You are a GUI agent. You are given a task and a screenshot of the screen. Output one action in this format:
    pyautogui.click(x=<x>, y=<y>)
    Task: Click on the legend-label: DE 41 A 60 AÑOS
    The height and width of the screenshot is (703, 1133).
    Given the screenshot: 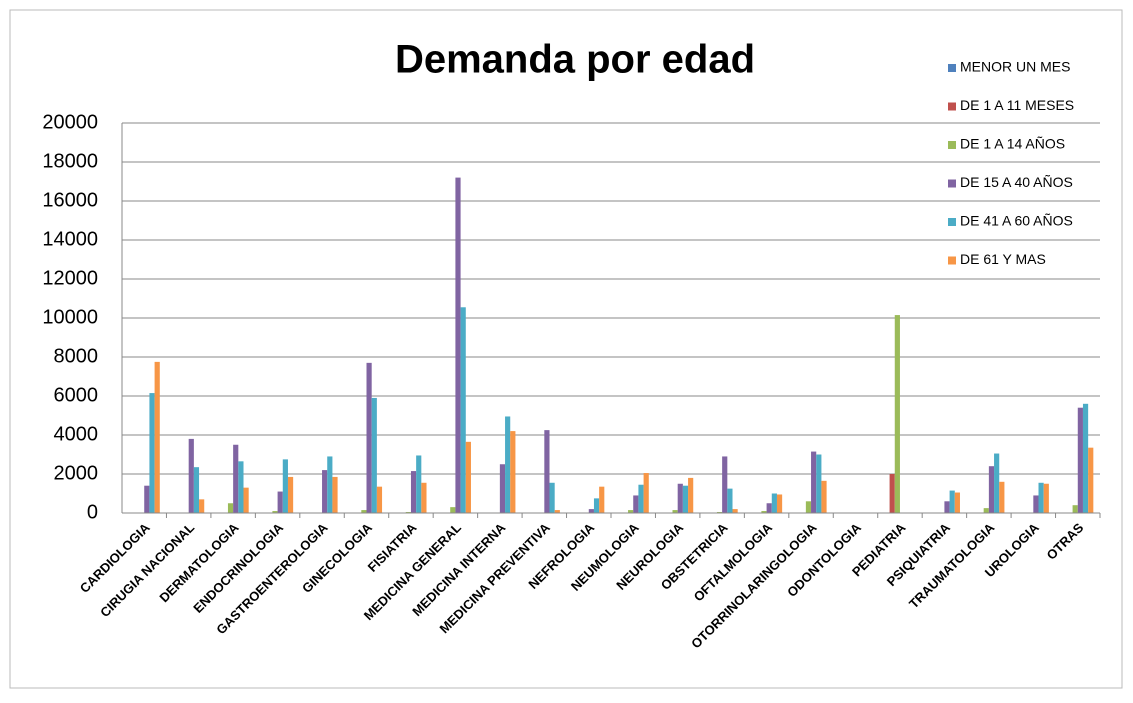 What is the action you would take?
    pyautogui.click(x=1016, y=221)
    